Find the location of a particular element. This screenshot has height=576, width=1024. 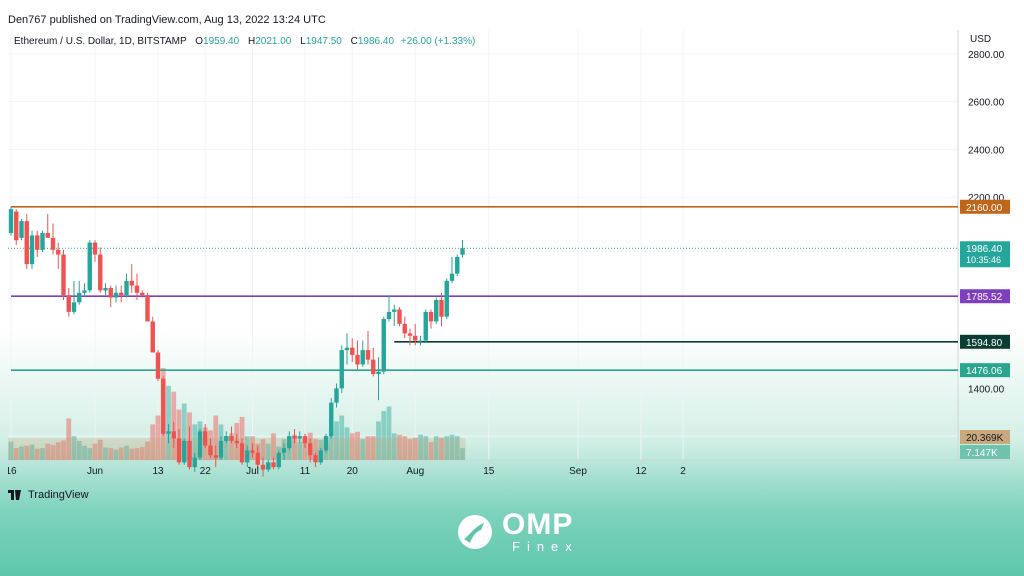

legend-change: +26.00 (+1.33%) is located at coordinates (438, 41).